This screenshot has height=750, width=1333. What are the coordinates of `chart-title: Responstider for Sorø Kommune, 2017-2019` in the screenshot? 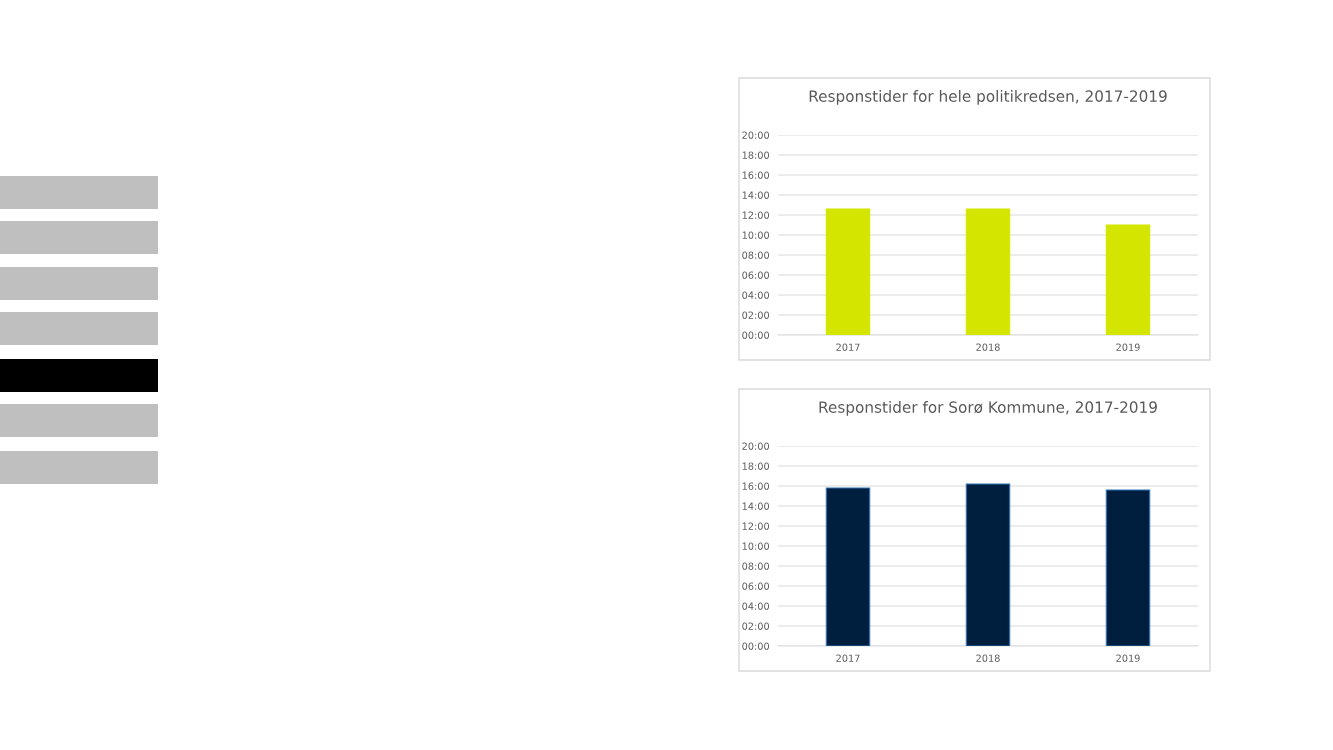 It's located at (988, 408).